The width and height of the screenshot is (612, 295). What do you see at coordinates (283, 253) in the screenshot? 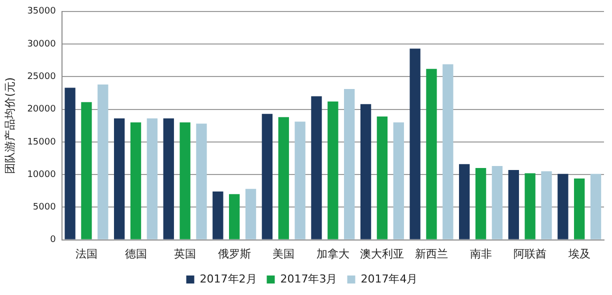
I see `x-tick-label: 美国` at bounding box center [283, 253].